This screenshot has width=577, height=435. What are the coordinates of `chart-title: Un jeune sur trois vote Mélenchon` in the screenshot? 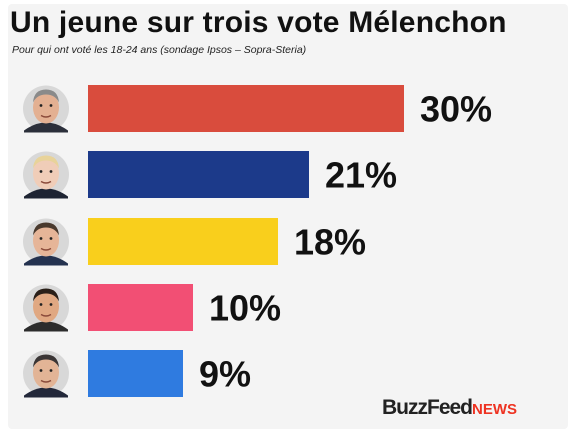 It's located at (258, 22).